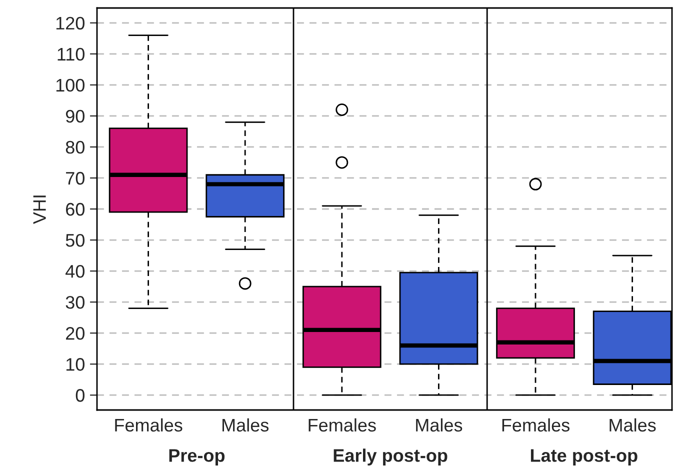 This screenshot has width=679, height=468. What do you see at coordinates (75, 333) in the screenshot?
I see `y-tick-label: 20` at bounding box center [75, 333].